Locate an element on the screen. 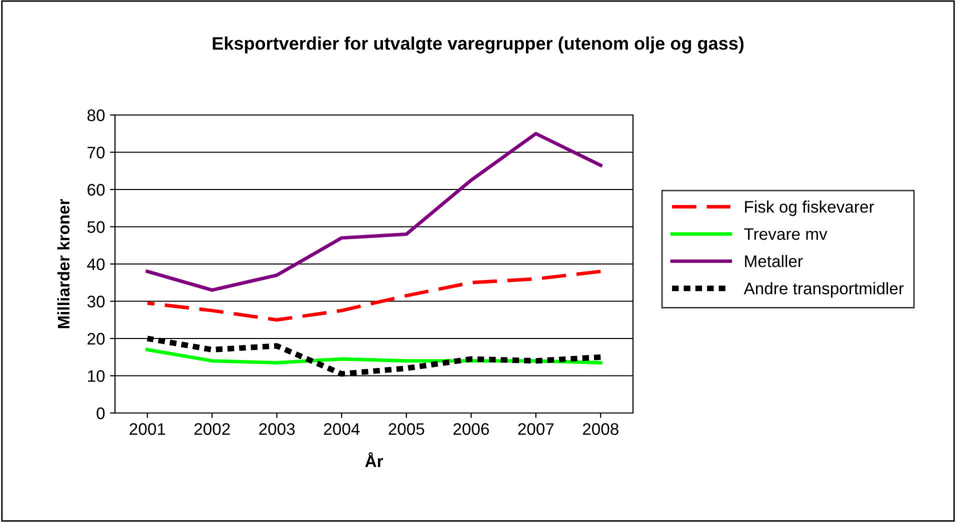  legend-label: Trevare mv is located at coordinates (786, 234).